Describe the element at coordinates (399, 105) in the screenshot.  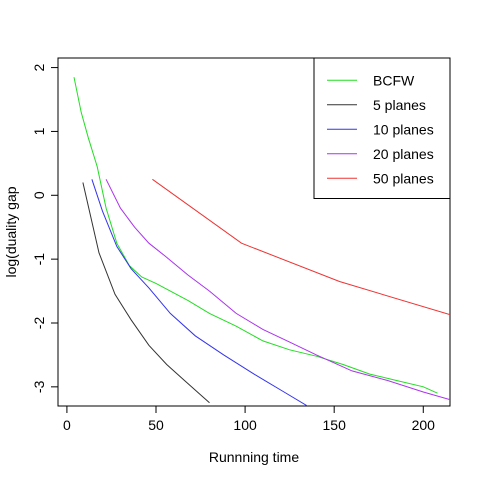
I see `legend-label: 5 planes` at that location.